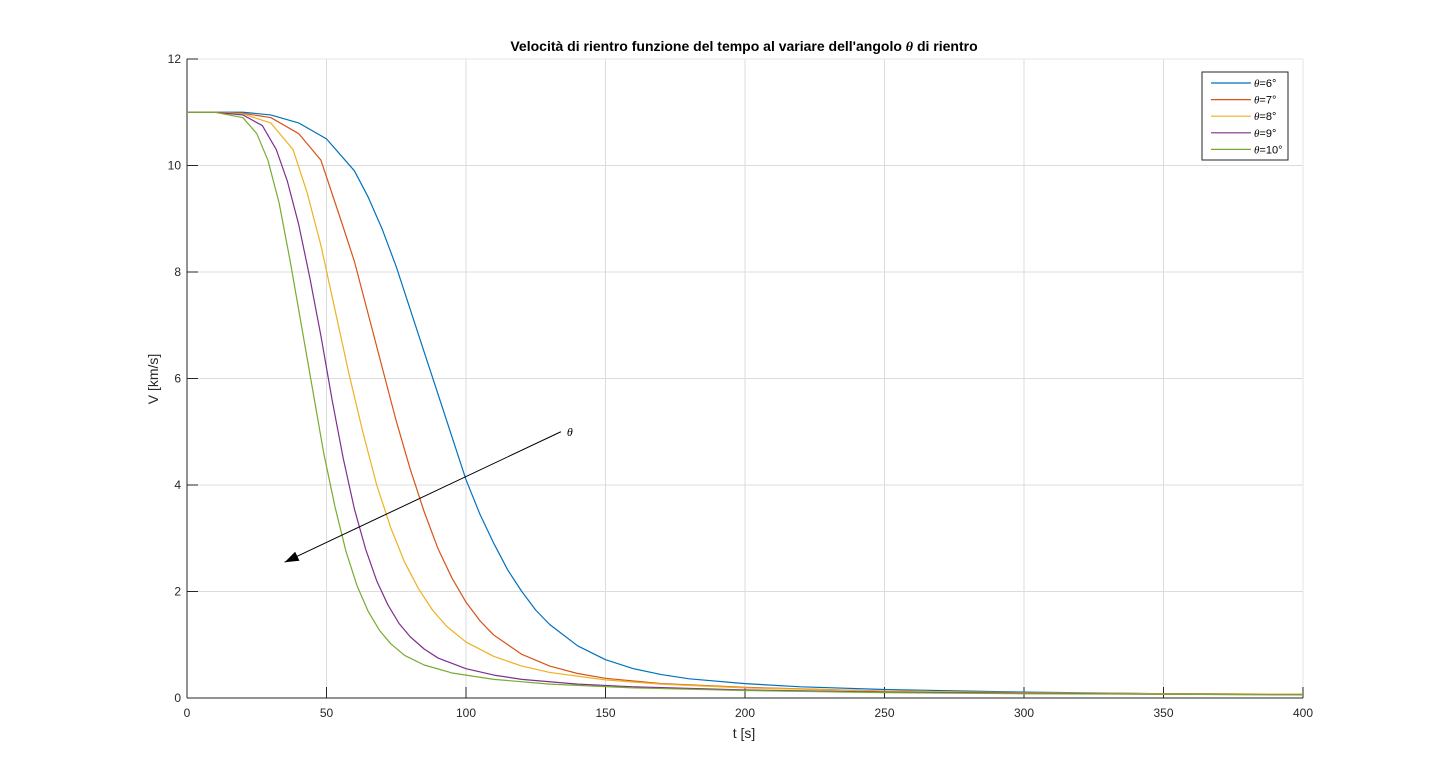 This screenshot has height=784, width=1440. What do you see at coordinates (177, 592) in the screenshot?
I see `y-tick-label: 2` at bounding box center [177, 592].